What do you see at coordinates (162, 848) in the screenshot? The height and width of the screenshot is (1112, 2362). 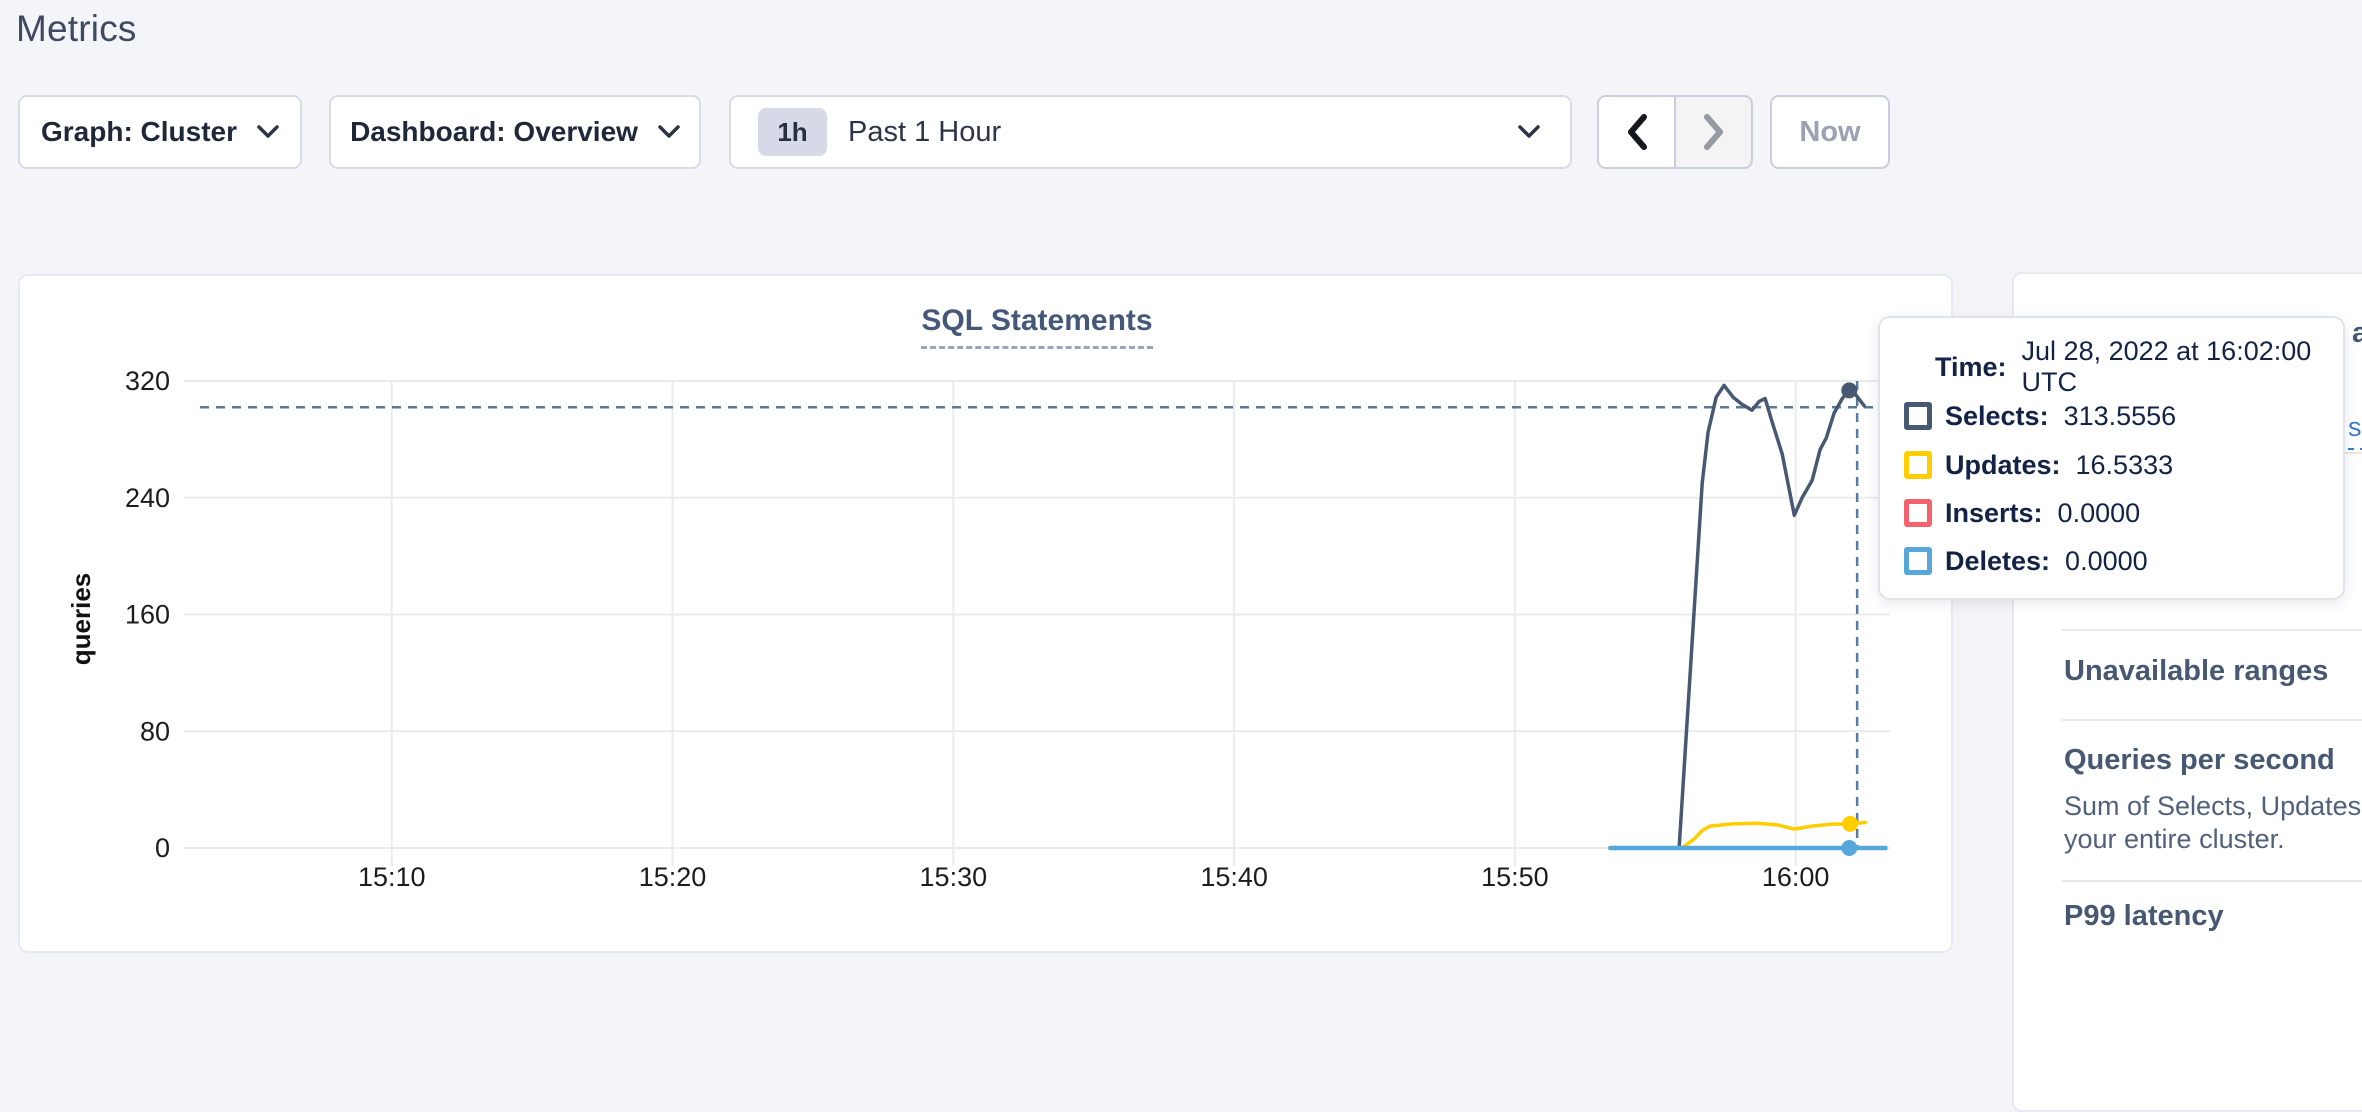 I see `y-tick-label: 0` at bounding box center [162, 848].